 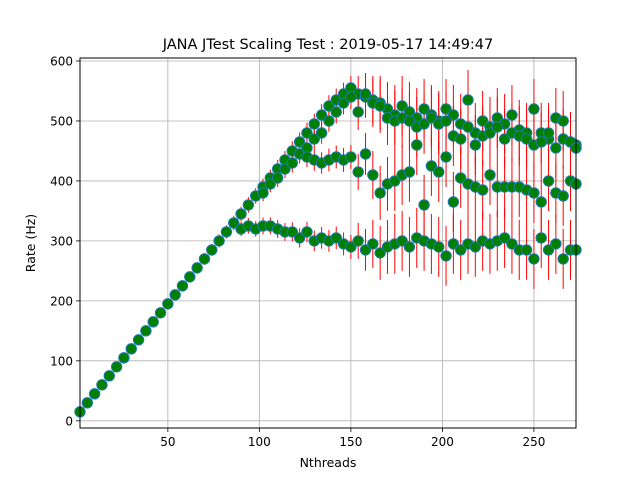 What do you see at coordinates (350, 442) in the screenshot?
I see `x-tick-label: 150` at bounding box center [350, 442].